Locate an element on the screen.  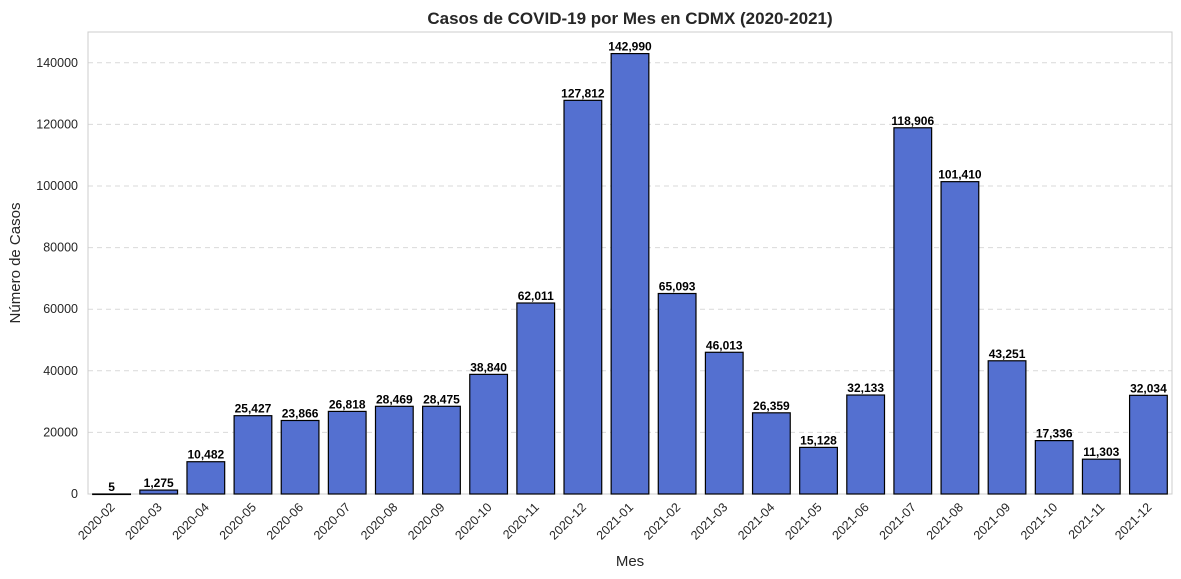
data-label: 17,336 is located at coordinates (1054, 434).